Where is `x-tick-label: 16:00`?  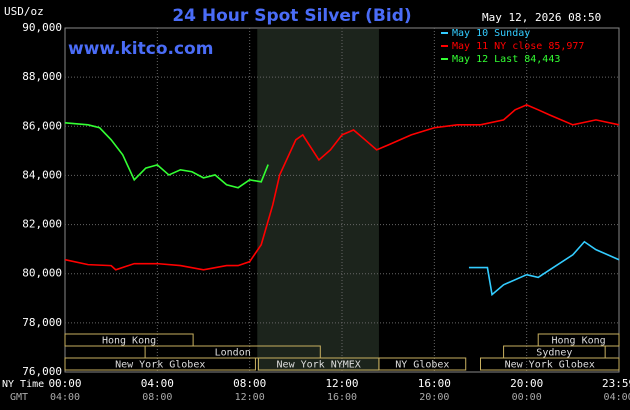
x-tick-label: 16:00 is located at coordinates (434, 383).